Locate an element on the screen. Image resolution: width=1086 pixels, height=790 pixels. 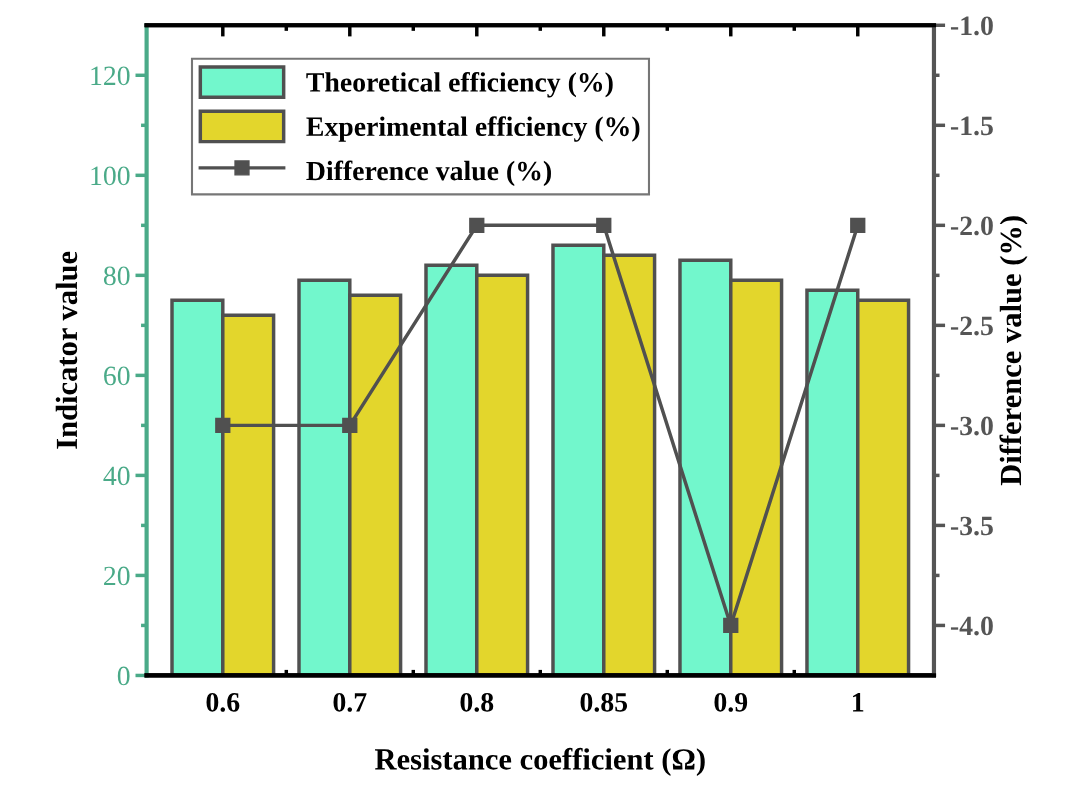
x-tick-label: 0.9 is located at coordinates (731, 702).